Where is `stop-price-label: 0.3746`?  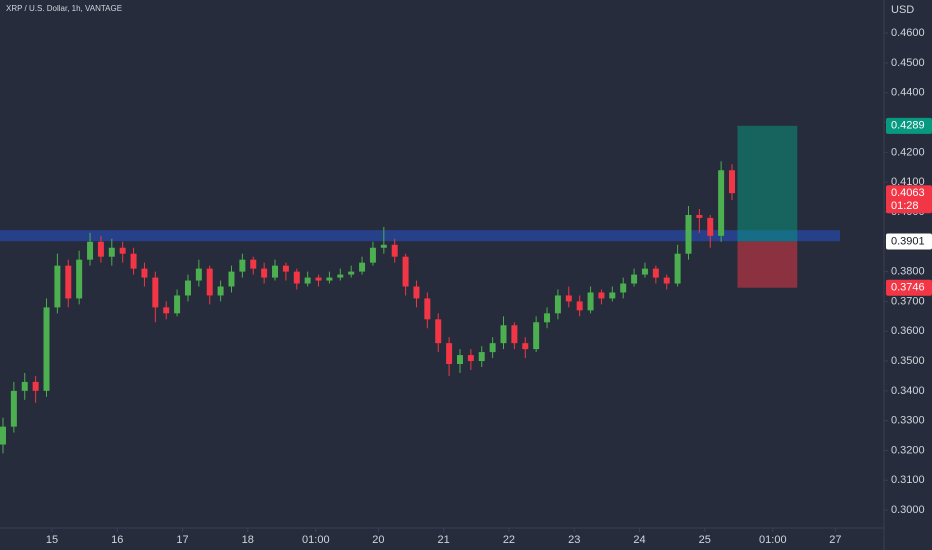
stop-price-label: 0.3746 is located at coordinates (908, 288).